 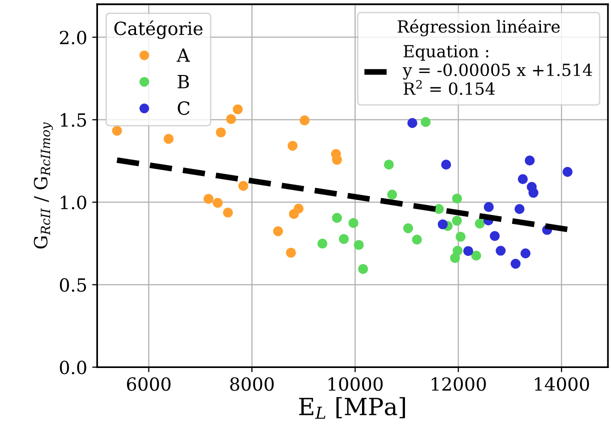 I want to click on legend-label: A, so click(x=183, y=55).